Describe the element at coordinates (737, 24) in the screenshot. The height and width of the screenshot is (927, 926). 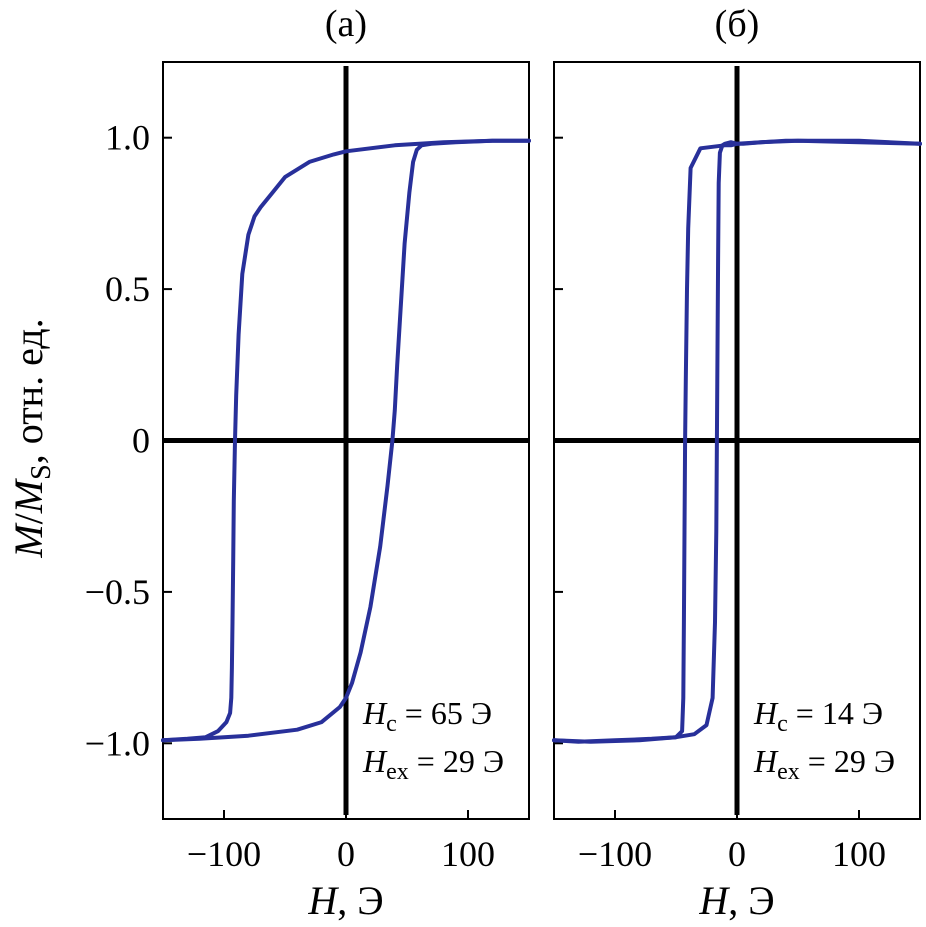
I see `panel-b-label: (б)` at that location.